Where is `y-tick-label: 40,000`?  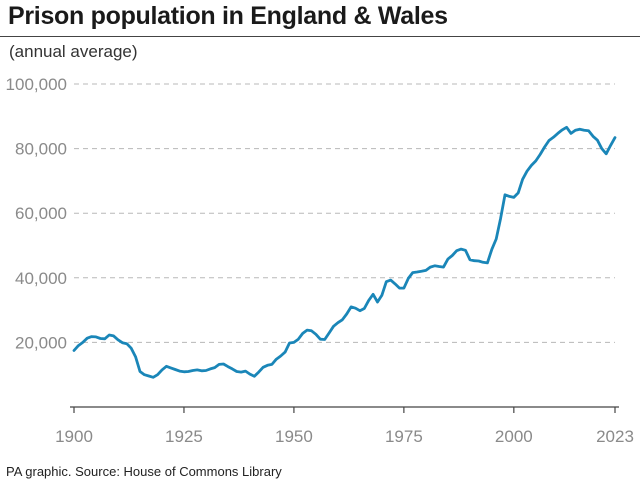 y-tick-label: 40,000 is located at coordinates (41, 278).